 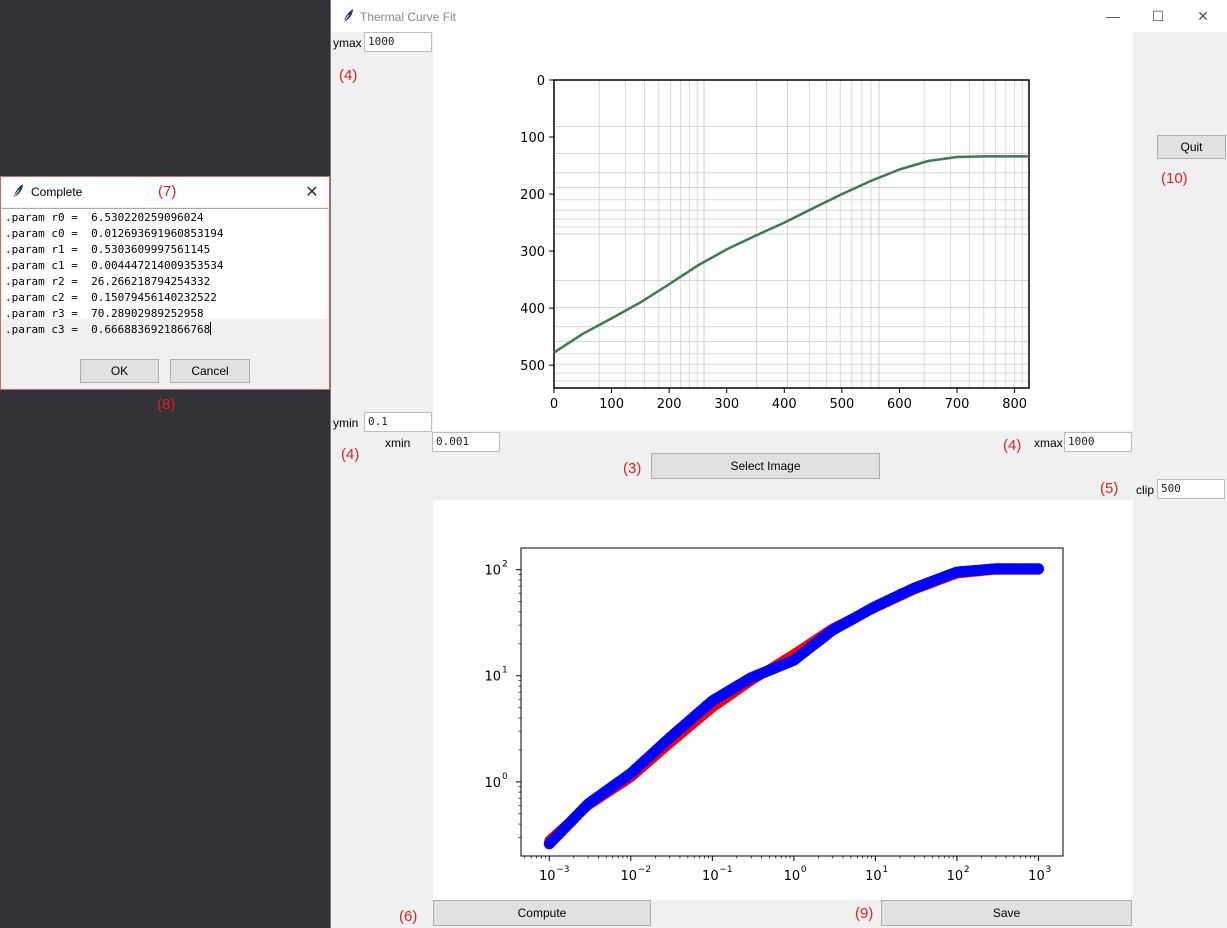 What do you see at coordinates (864, 913) in the screenshot?
I see `annotation-9-save: (9)` at bounding box center [864, 913].